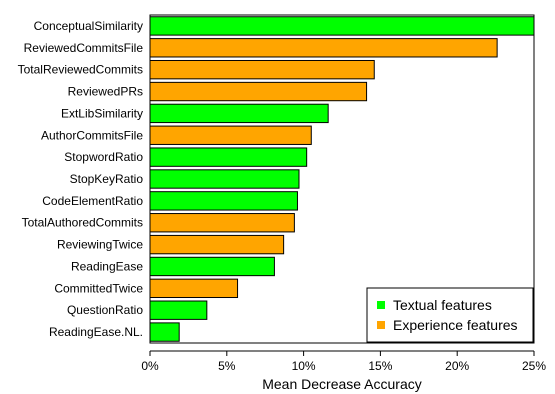  I want to click on category-label: StopwordRatio, so click(103, 157).